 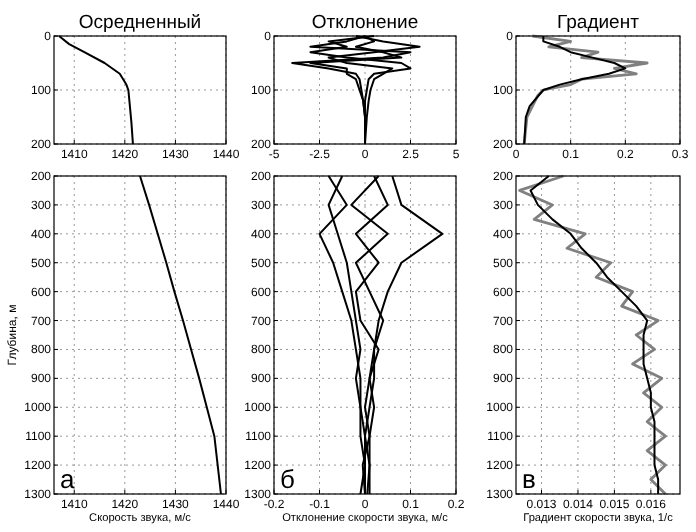 What do you see at coordinates (365, 23) in the screenshot?
I see `chart-title: Отклонение` at bounding box center [365, 23].